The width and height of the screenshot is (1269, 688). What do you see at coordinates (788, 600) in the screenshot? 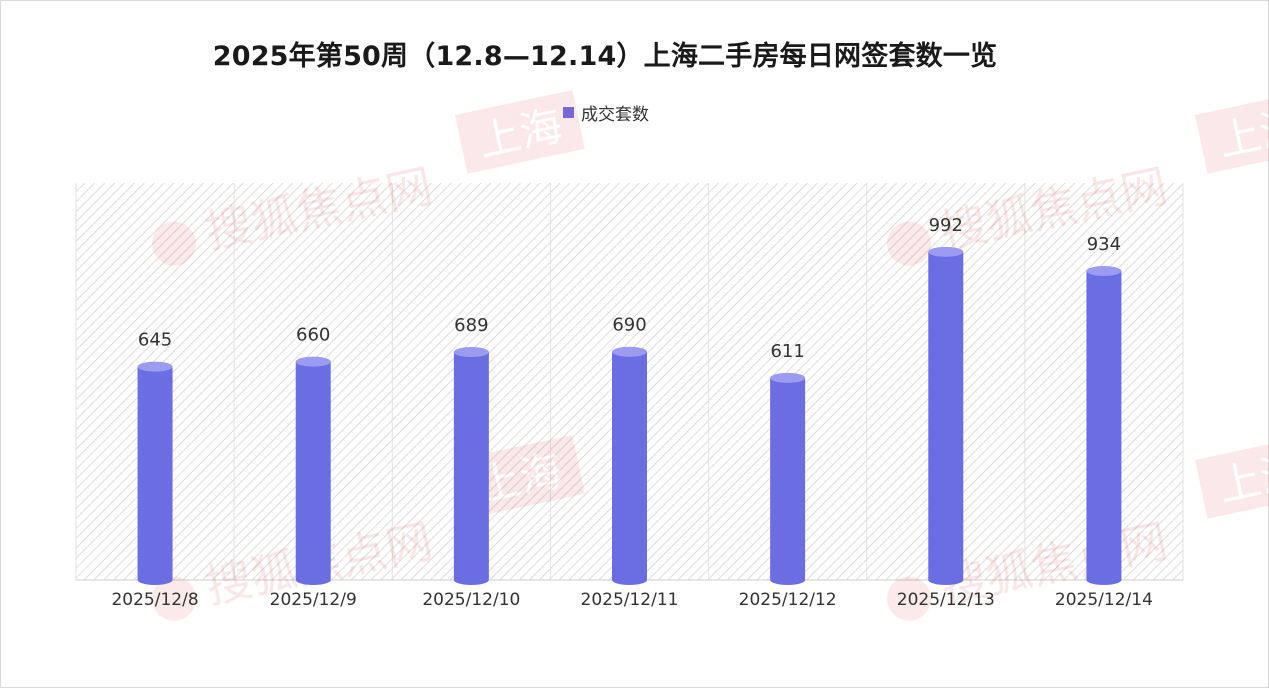
I see `x-tick-label: 2025/12/12` at bounding box center [788, 600].